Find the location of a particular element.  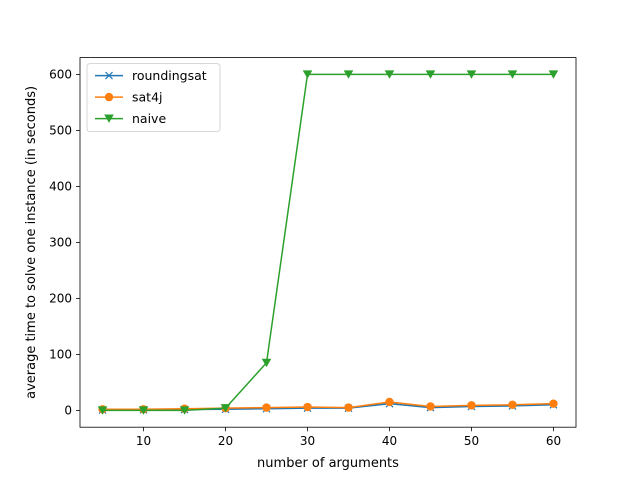

legend-box is located at coordinates (153, 97).